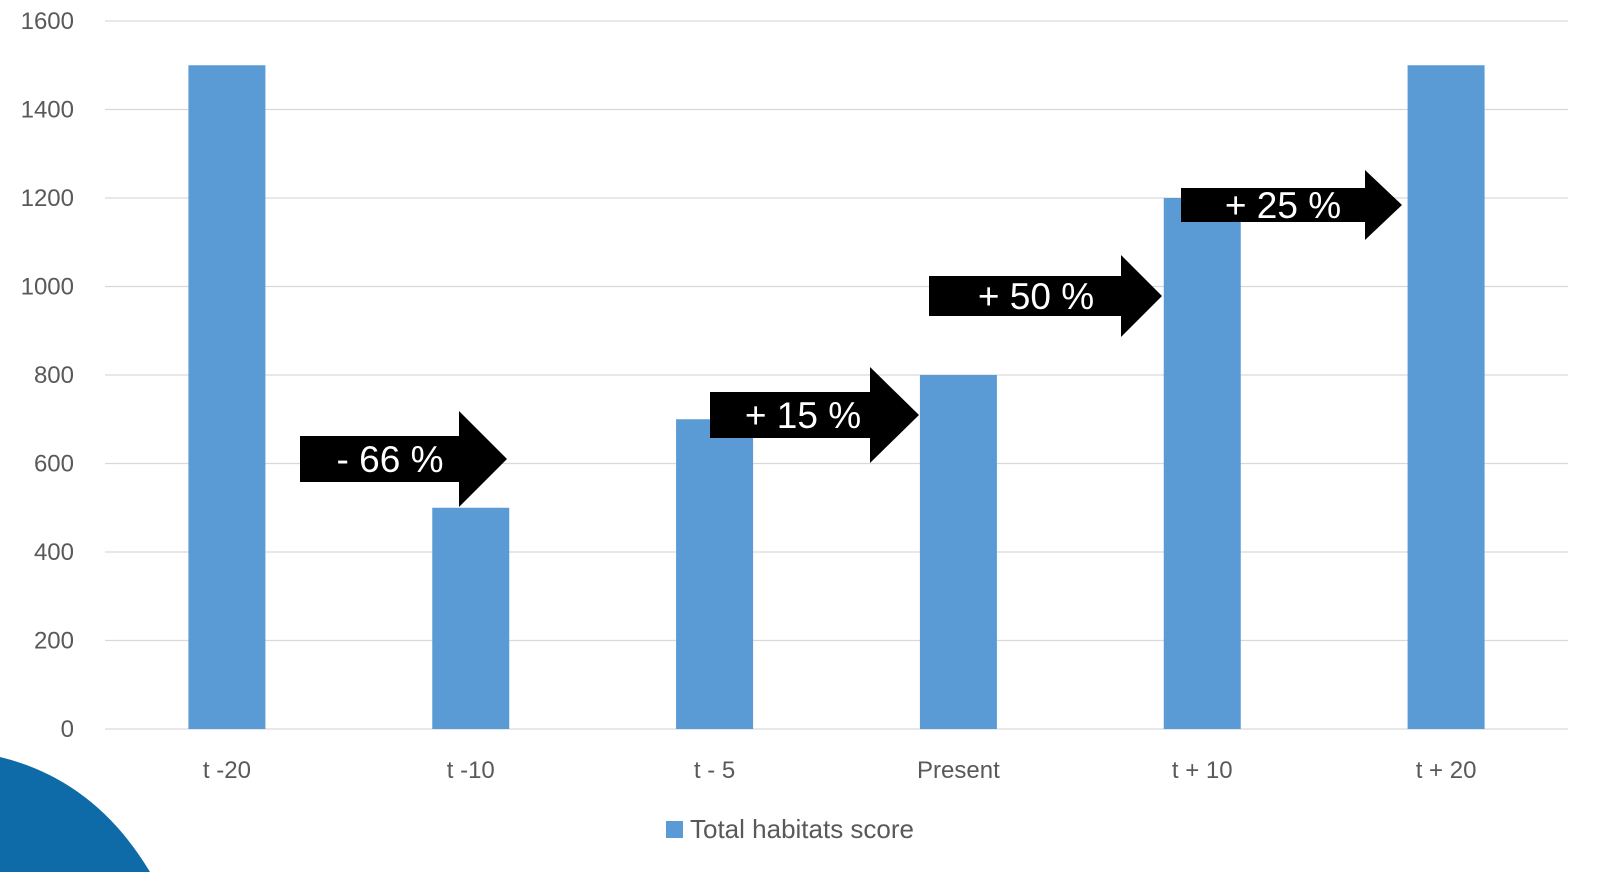 This screenshot has width=1623, height=877. I want to click on legend-swatch, so click(674, 829).